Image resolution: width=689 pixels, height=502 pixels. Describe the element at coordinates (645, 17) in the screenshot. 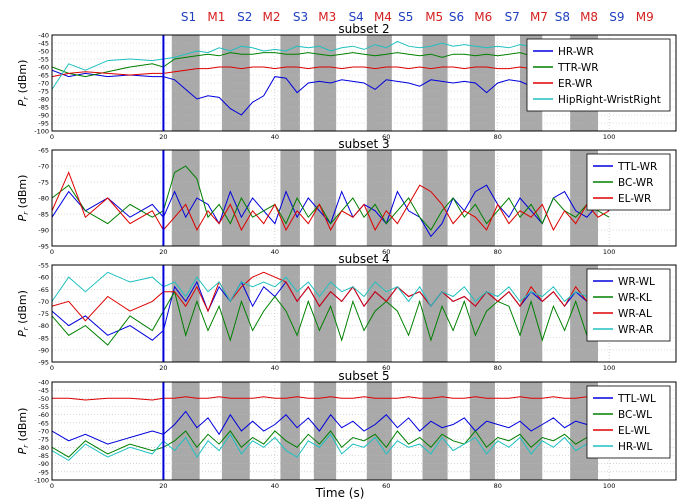

I see `marker-label-m9: M9` at that location.